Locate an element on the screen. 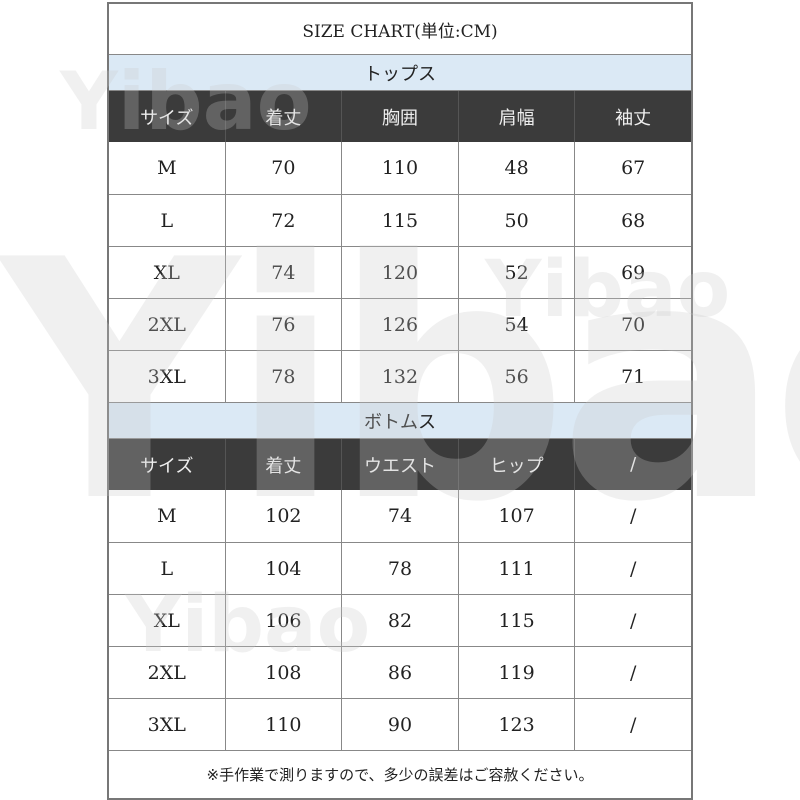 Image resolution: width=800 pixels, height=800 pixels. bottoms-table-row: M 102 74 107/ is located at coordinates (400, 516).